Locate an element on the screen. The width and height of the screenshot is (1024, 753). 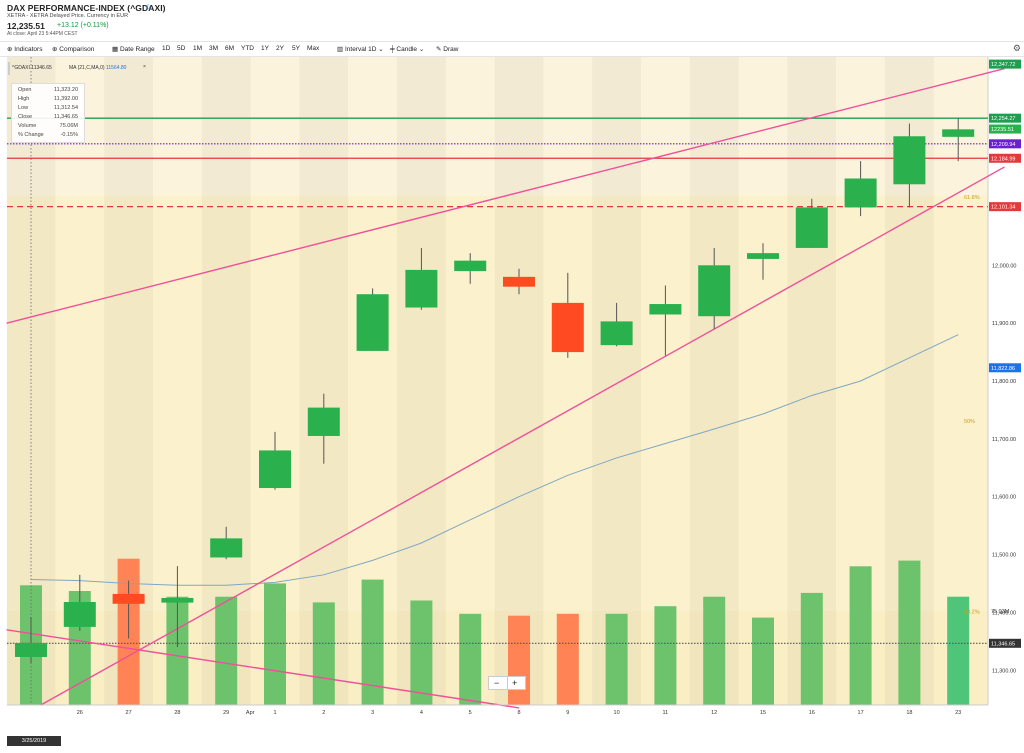
chart-type-dropdown: ╪ Candle ⌄ is located at coordinates (407, 49).